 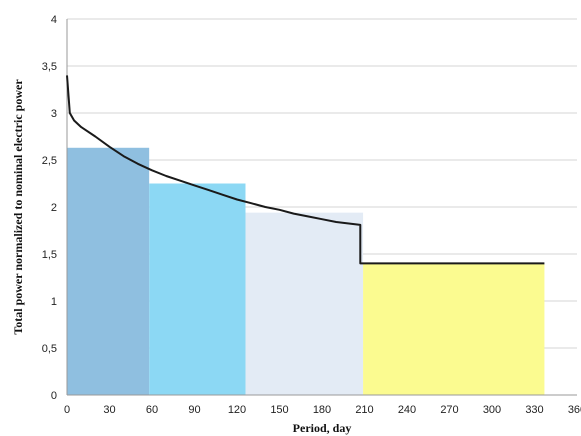 I want to click on x-tick-label: 270, so click(x=449, y=410).